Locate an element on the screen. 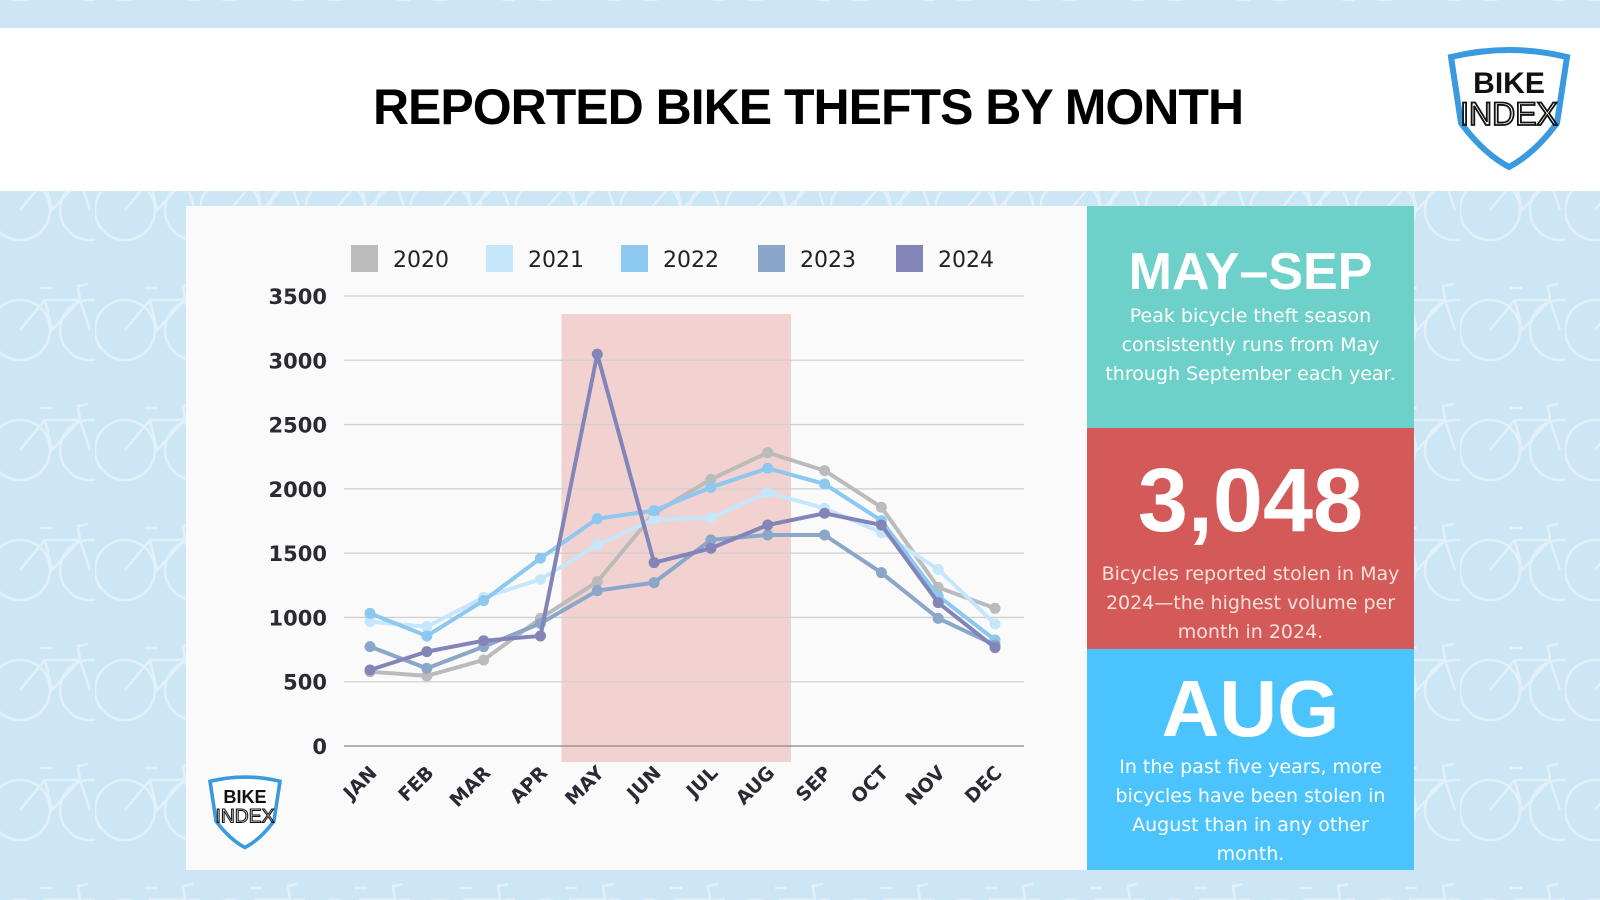 The width and height of the screenshot is (1600, 900). series-line-2022 is located at coordinates (683, 554).